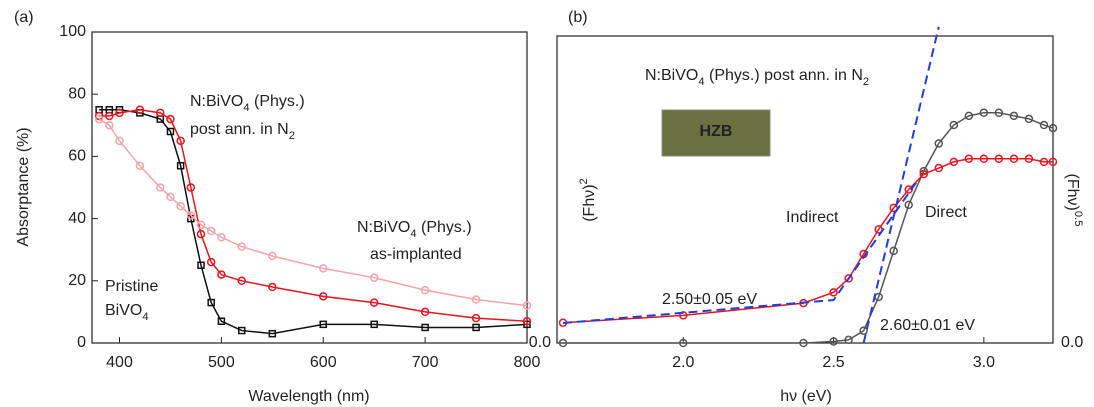  Describe the element at coordinates (221, 362) in the screenshot. I see `x-tick-label: 500` at that location.